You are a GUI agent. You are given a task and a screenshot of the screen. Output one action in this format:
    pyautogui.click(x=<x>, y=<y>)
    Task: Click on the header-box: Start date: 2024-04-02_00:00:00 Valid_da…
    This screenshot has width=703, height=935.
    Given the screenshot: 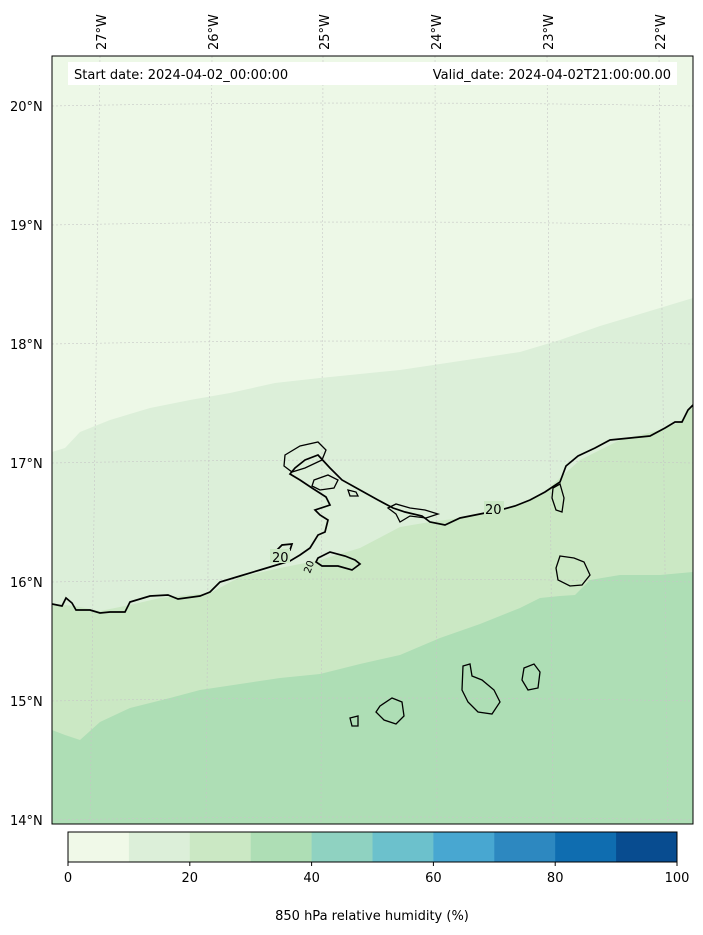 What is the action you would take?
    pyautogui.click(x=372, y=73)
    